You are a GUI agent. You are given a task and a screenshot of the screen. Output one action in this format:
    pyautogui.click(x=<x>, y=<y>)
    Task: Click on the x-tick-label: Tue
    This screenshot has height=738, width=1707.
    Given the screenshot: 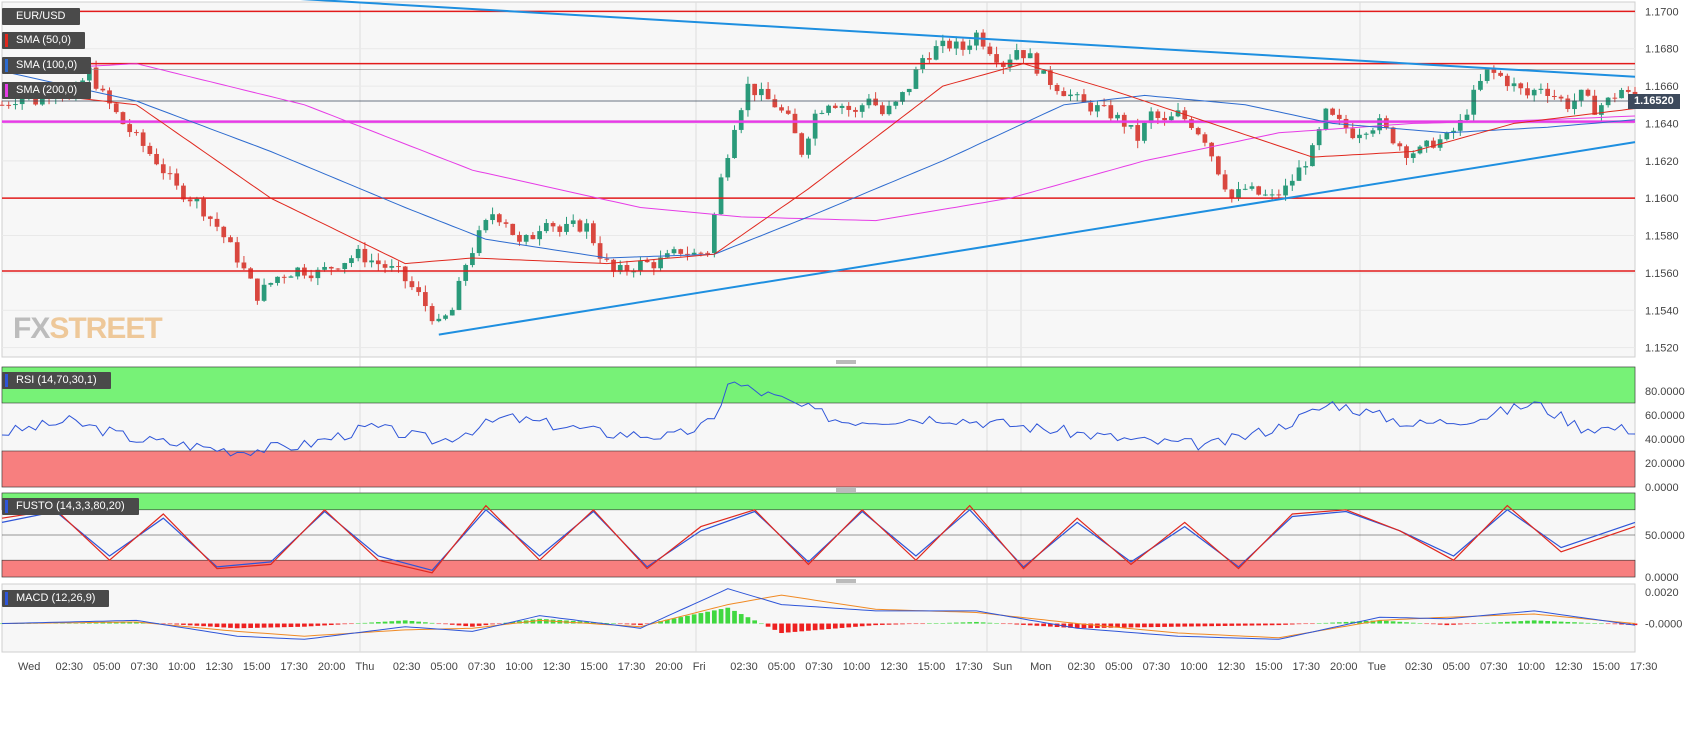 What is the action you would take?
    pyautogui.click(x=1376, y=667)
    